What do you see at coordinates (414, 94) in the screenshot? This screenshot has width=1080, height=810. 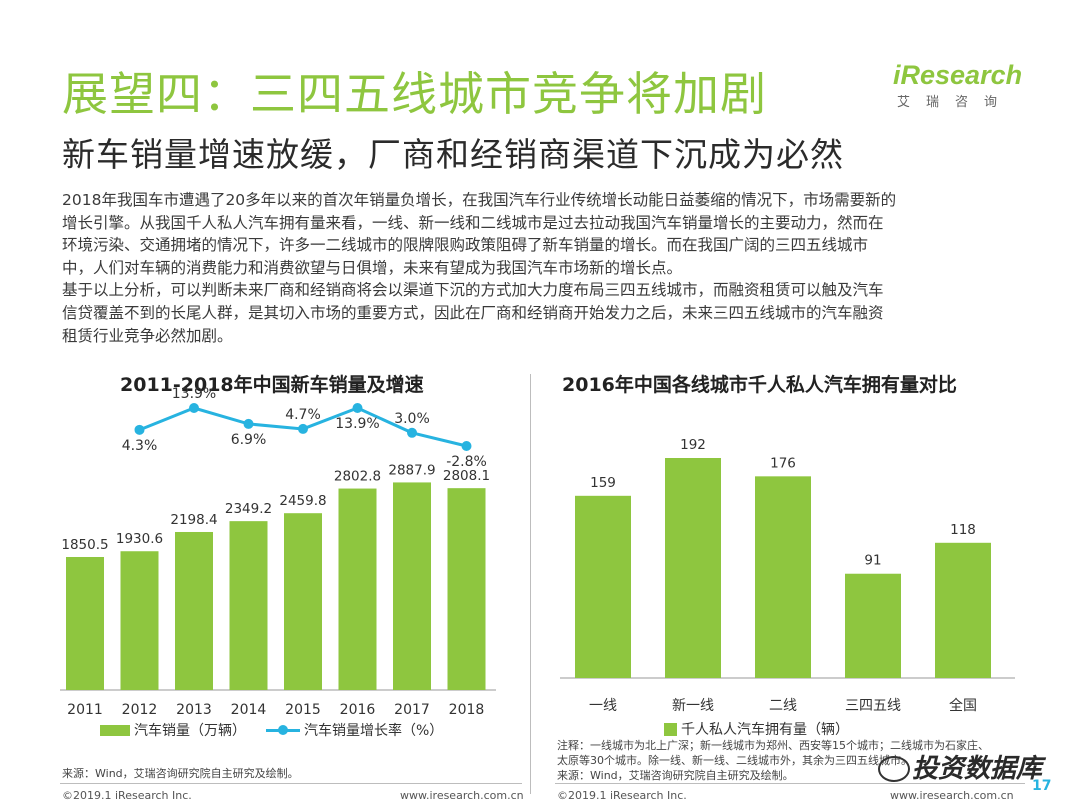 I see `page-title: 展望四：三四五线城市竞争将加剧` at bounding box center [414, 94].